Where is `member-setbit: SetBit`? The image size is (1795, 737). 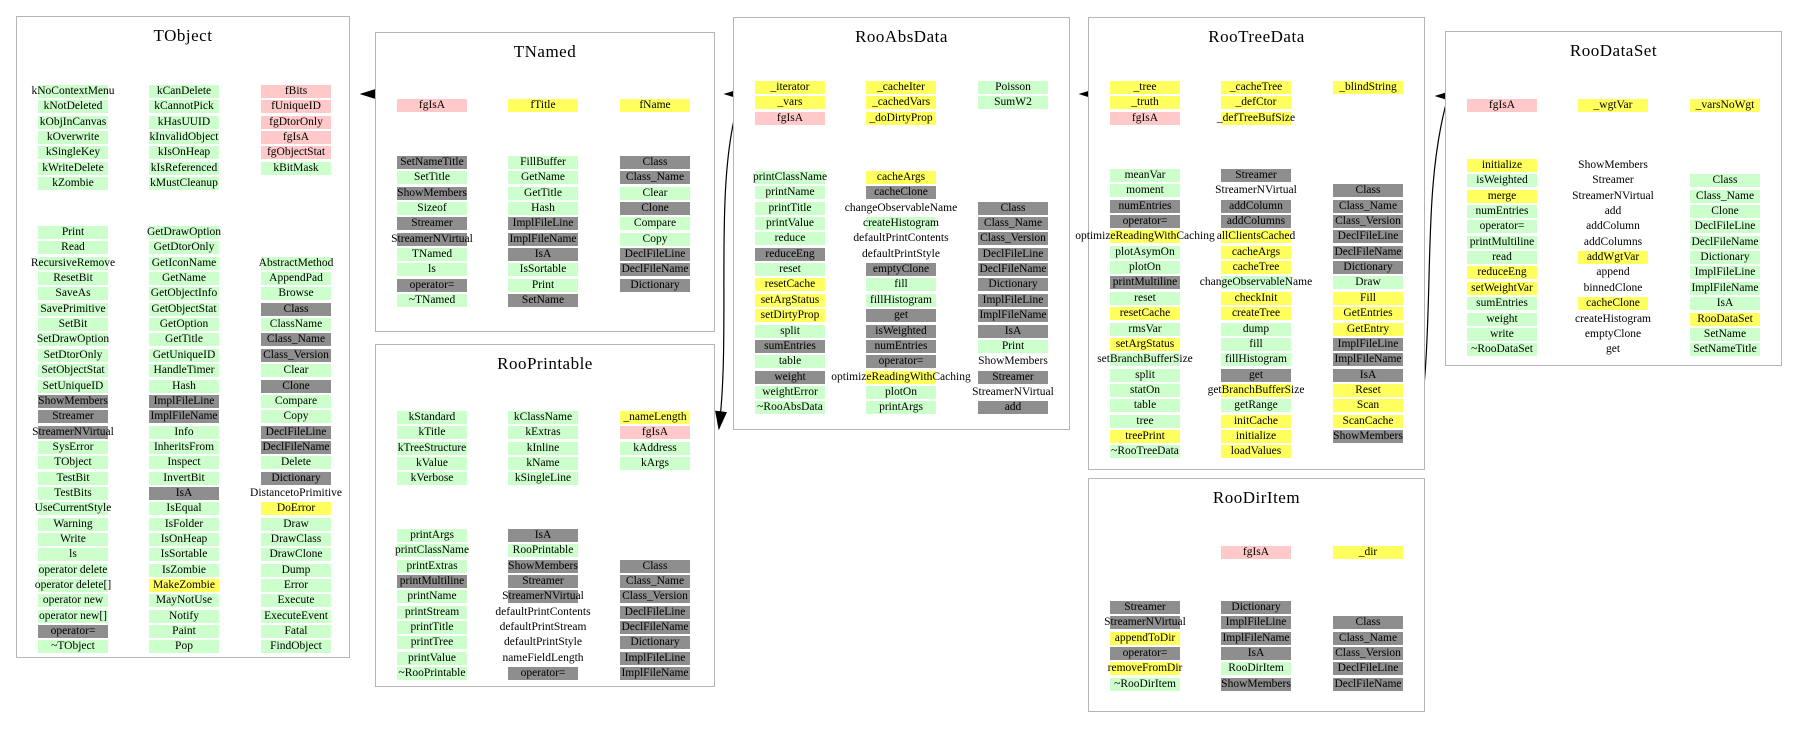
member-setbit: SetBit is located at coordinates (73, 325).